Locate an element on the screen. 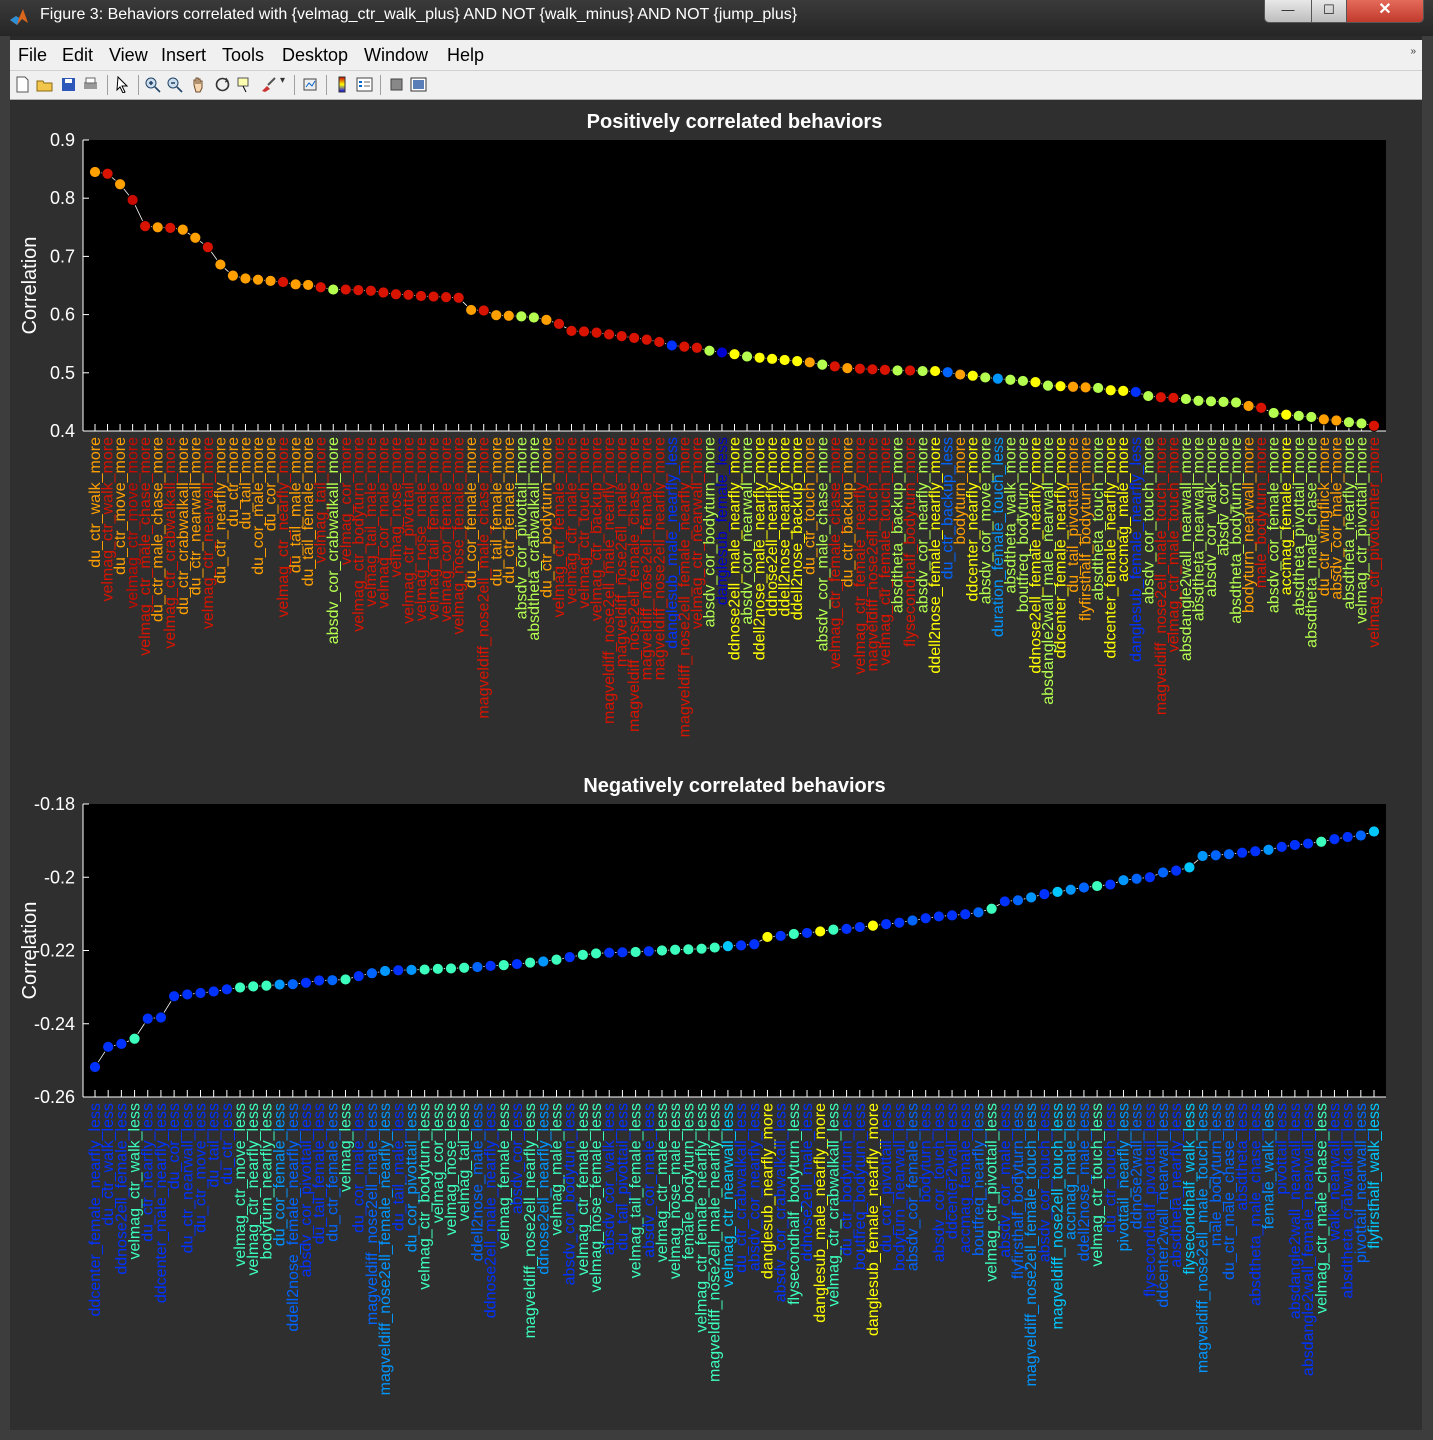  colorbar-icon is located at coordinates (342, 84).